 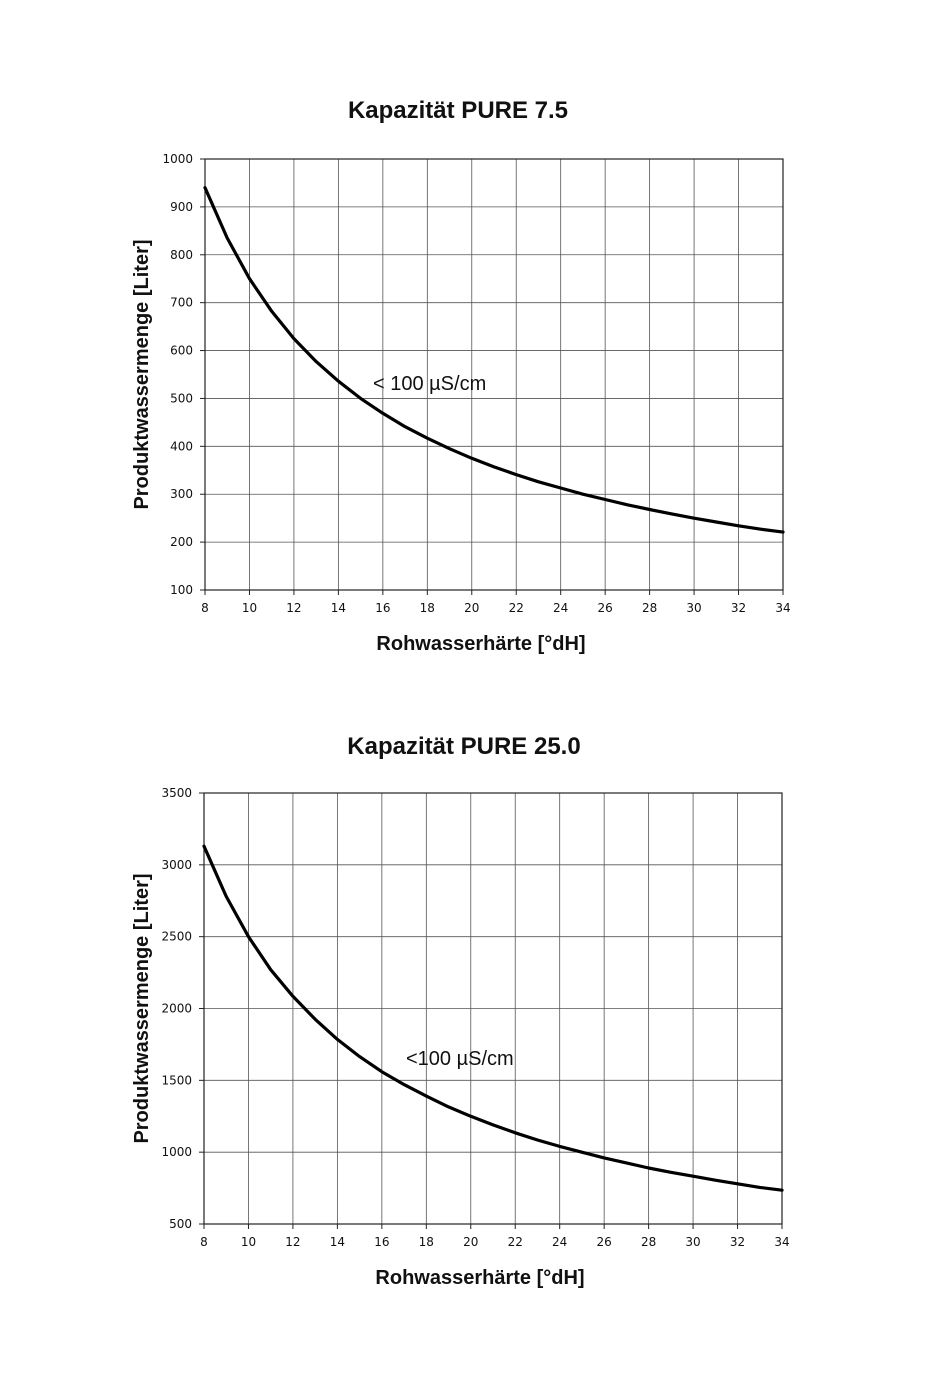 I want to click on y-tick-label: 100, so click(x=181, y=590).